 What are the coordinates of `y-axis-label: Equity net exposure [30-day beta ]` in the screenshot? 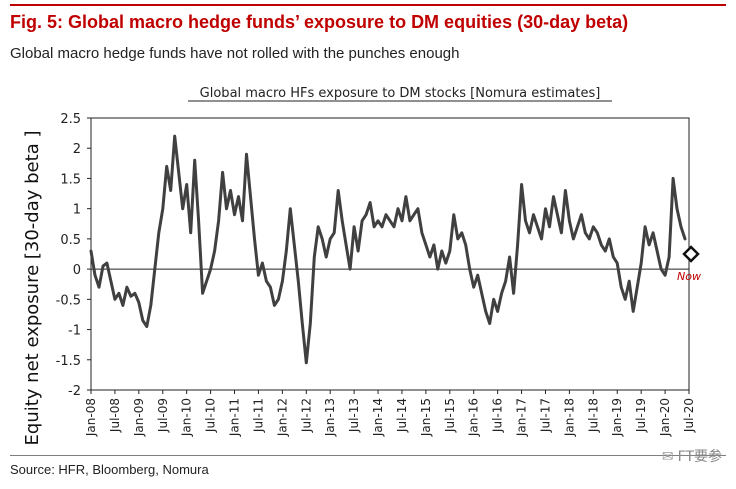 It's located at (32, 288).